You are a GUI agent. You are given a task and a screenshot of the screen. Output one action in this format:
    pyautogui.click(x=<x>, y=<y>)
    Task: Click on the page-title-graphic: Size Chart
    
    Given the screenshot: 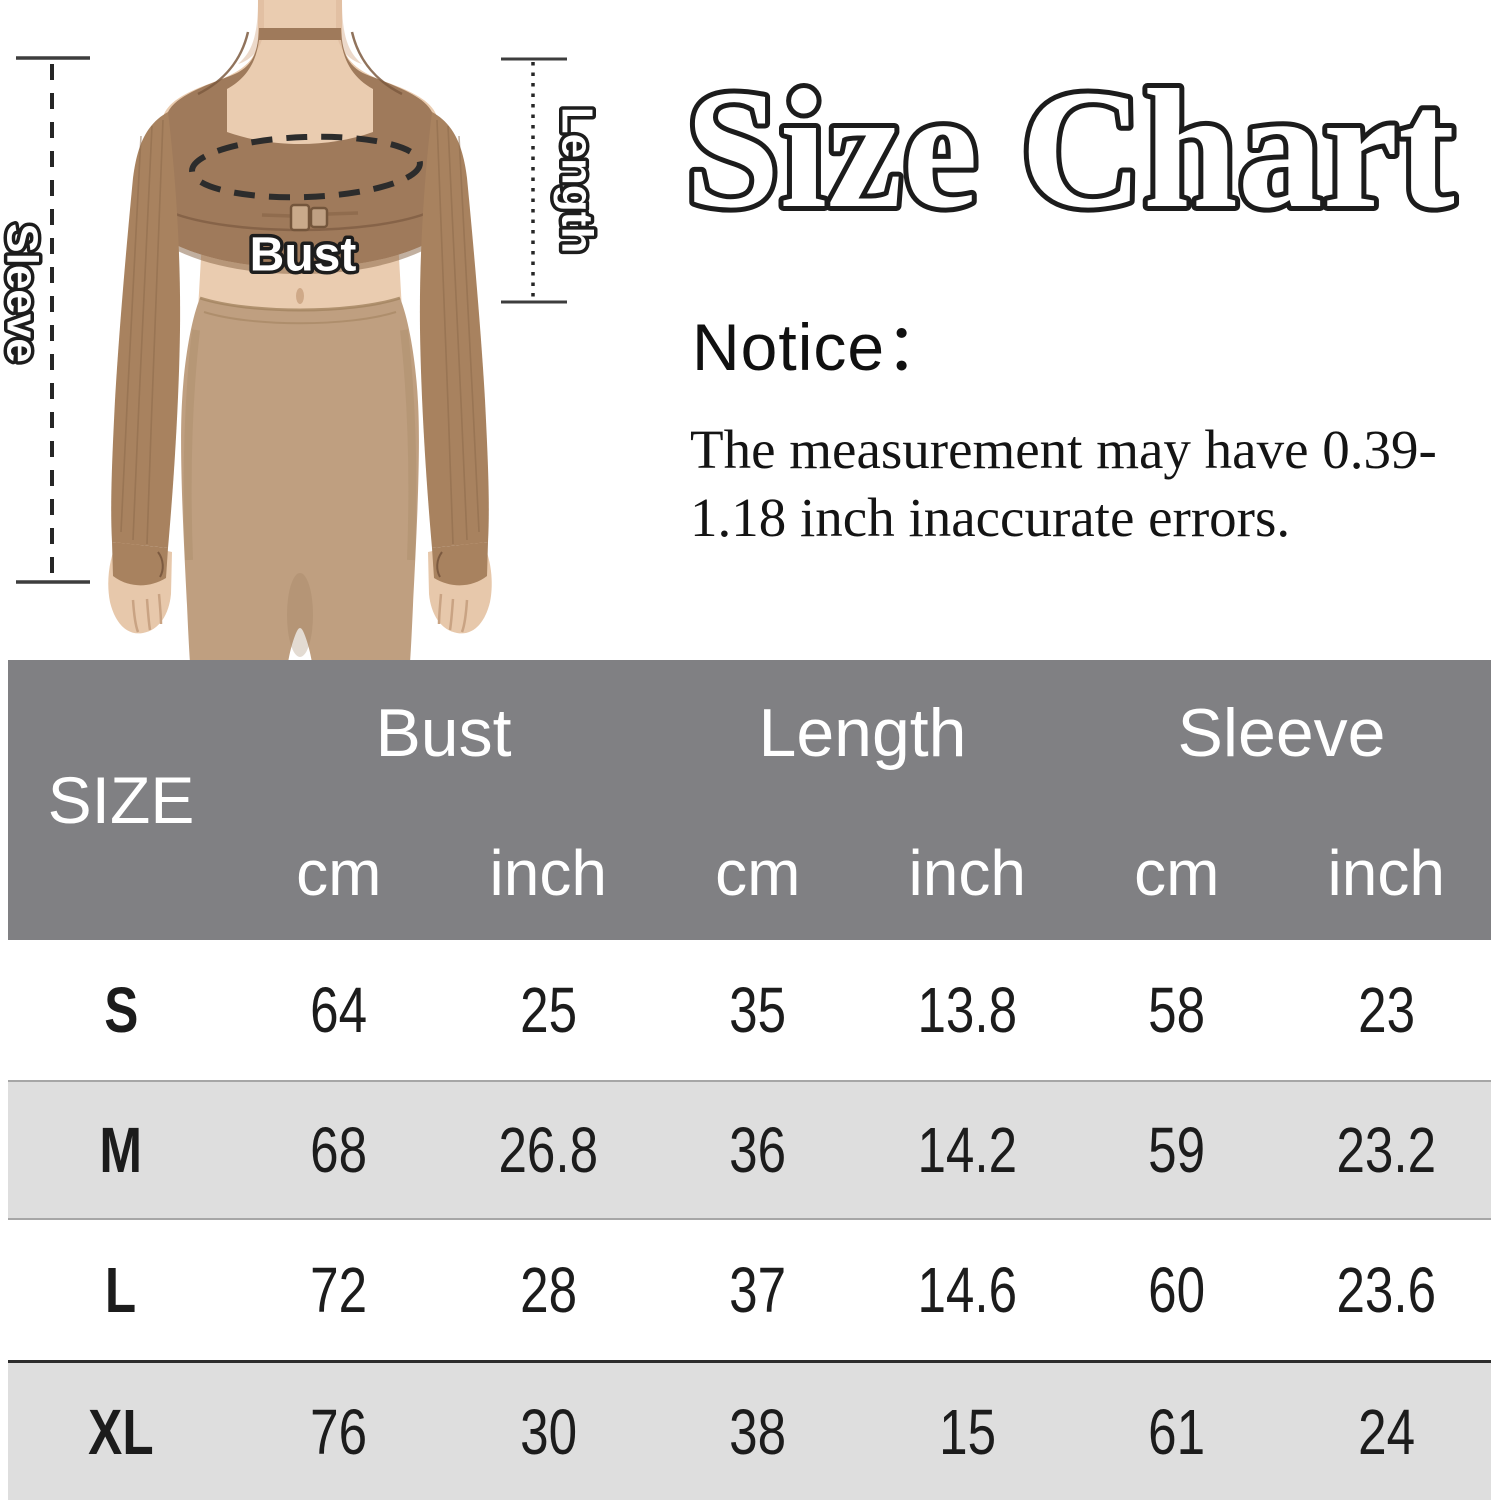 What is the action you would take?
    pyautogui.click(x=1070, y=149)
    